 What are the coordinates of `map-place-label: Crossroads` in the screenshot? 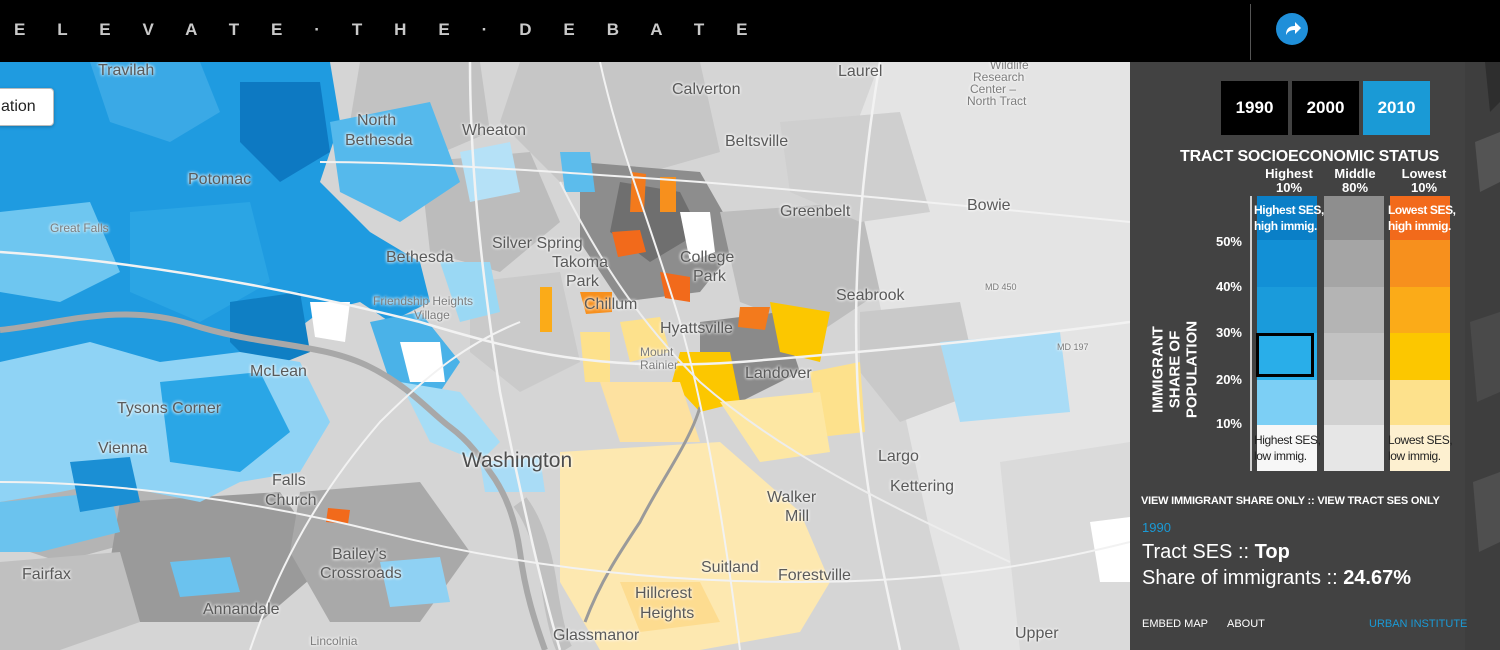 It's located at (361, 573).